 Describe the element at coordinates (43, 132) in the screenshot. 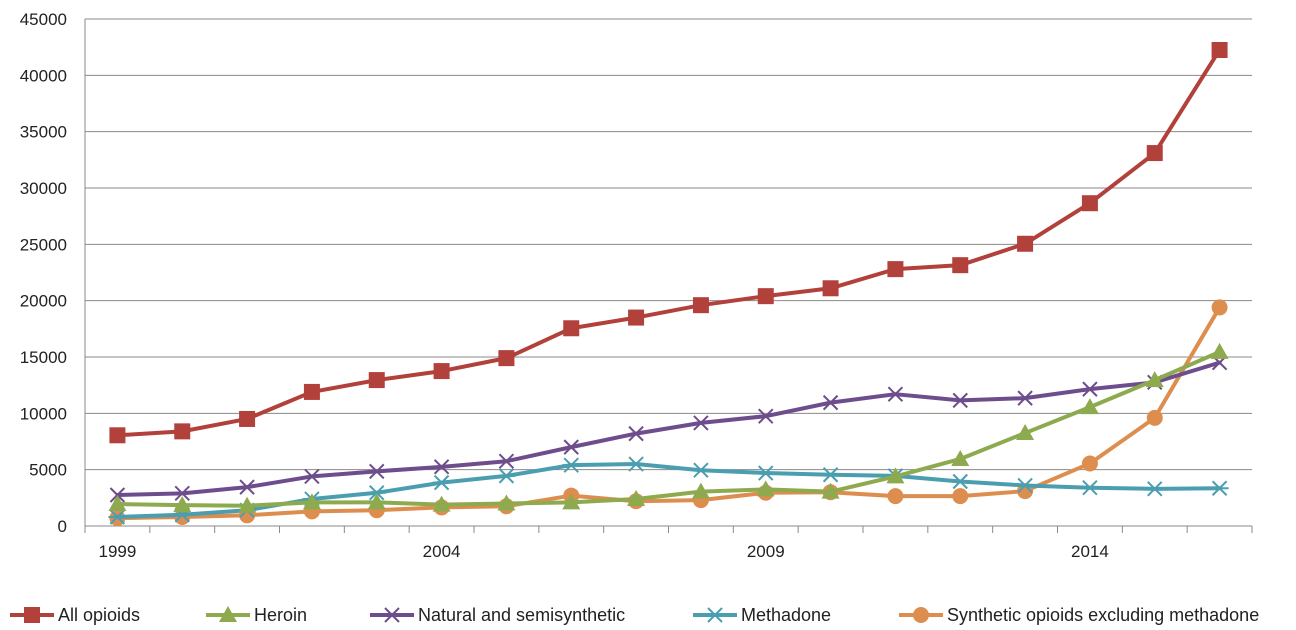

I see `y-tick-label: 35000` at that location.